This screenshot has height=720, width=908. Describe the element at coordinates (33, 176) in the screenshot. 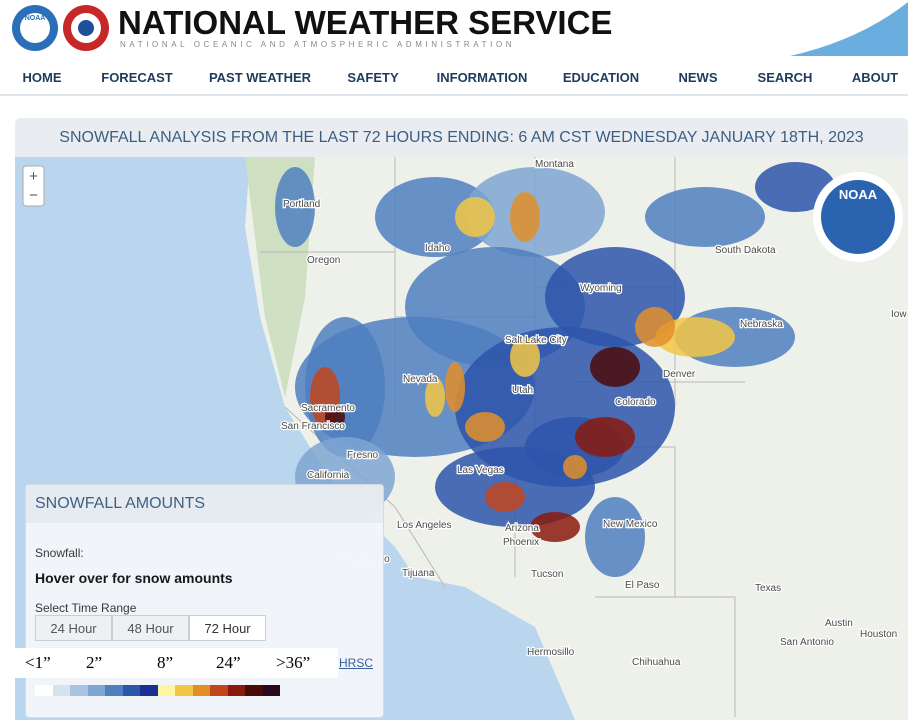

I see `zoom-in: +` at that location.